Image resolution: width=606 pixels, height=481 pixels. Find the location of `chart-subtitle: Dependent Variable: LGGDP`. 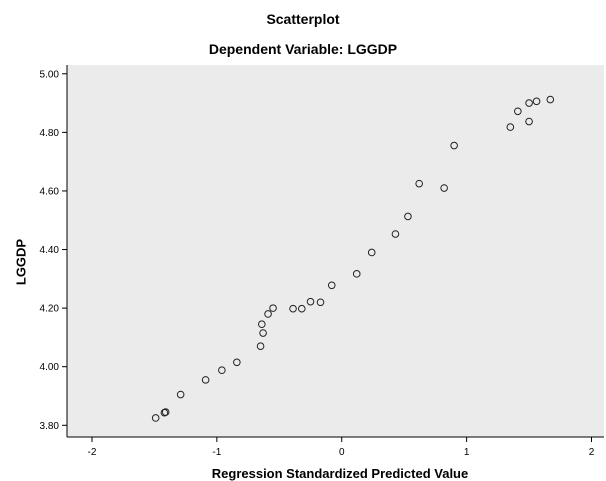

chart-subtitle: Dependent Variable: LGGDP is located at coordinates (303, 49).